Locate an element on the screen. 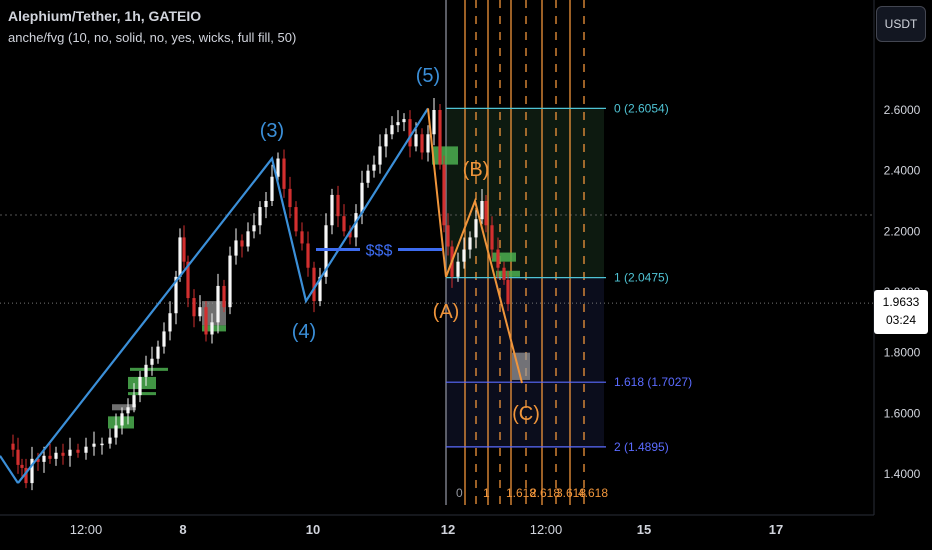  impulse-wave-entry is located at coordinates (9, 469).